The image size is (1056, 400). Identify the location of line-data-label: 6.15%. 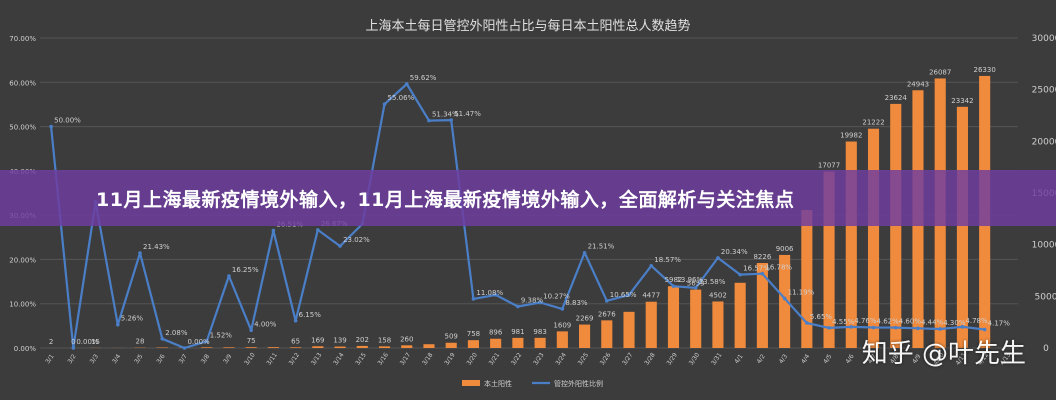
(310, 315).